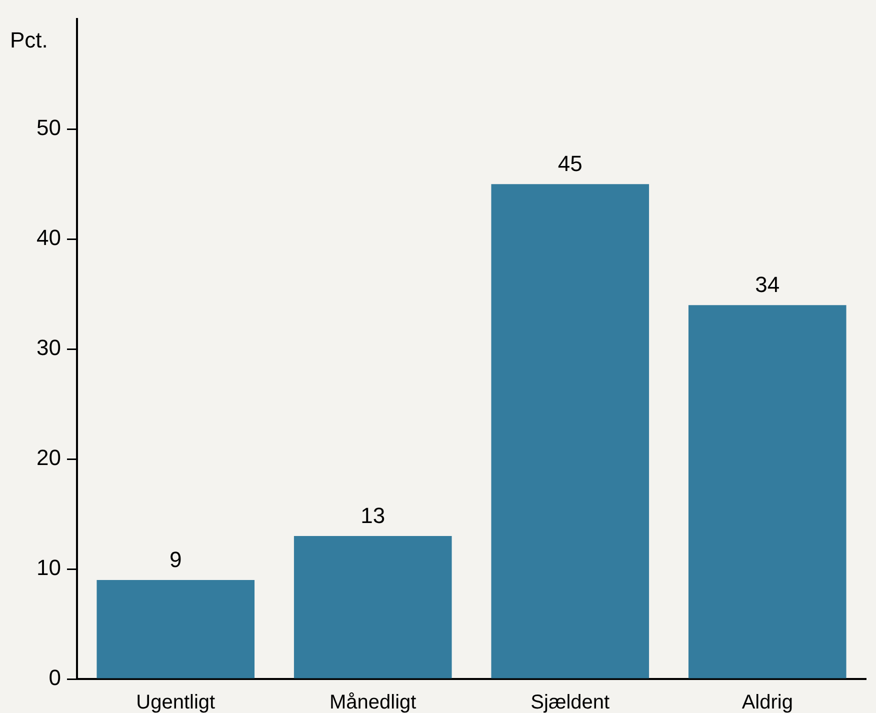 The width and height of the screenshot is (876, 713). I want to click on x-tick-label: Månedligt, so click(373, 702).